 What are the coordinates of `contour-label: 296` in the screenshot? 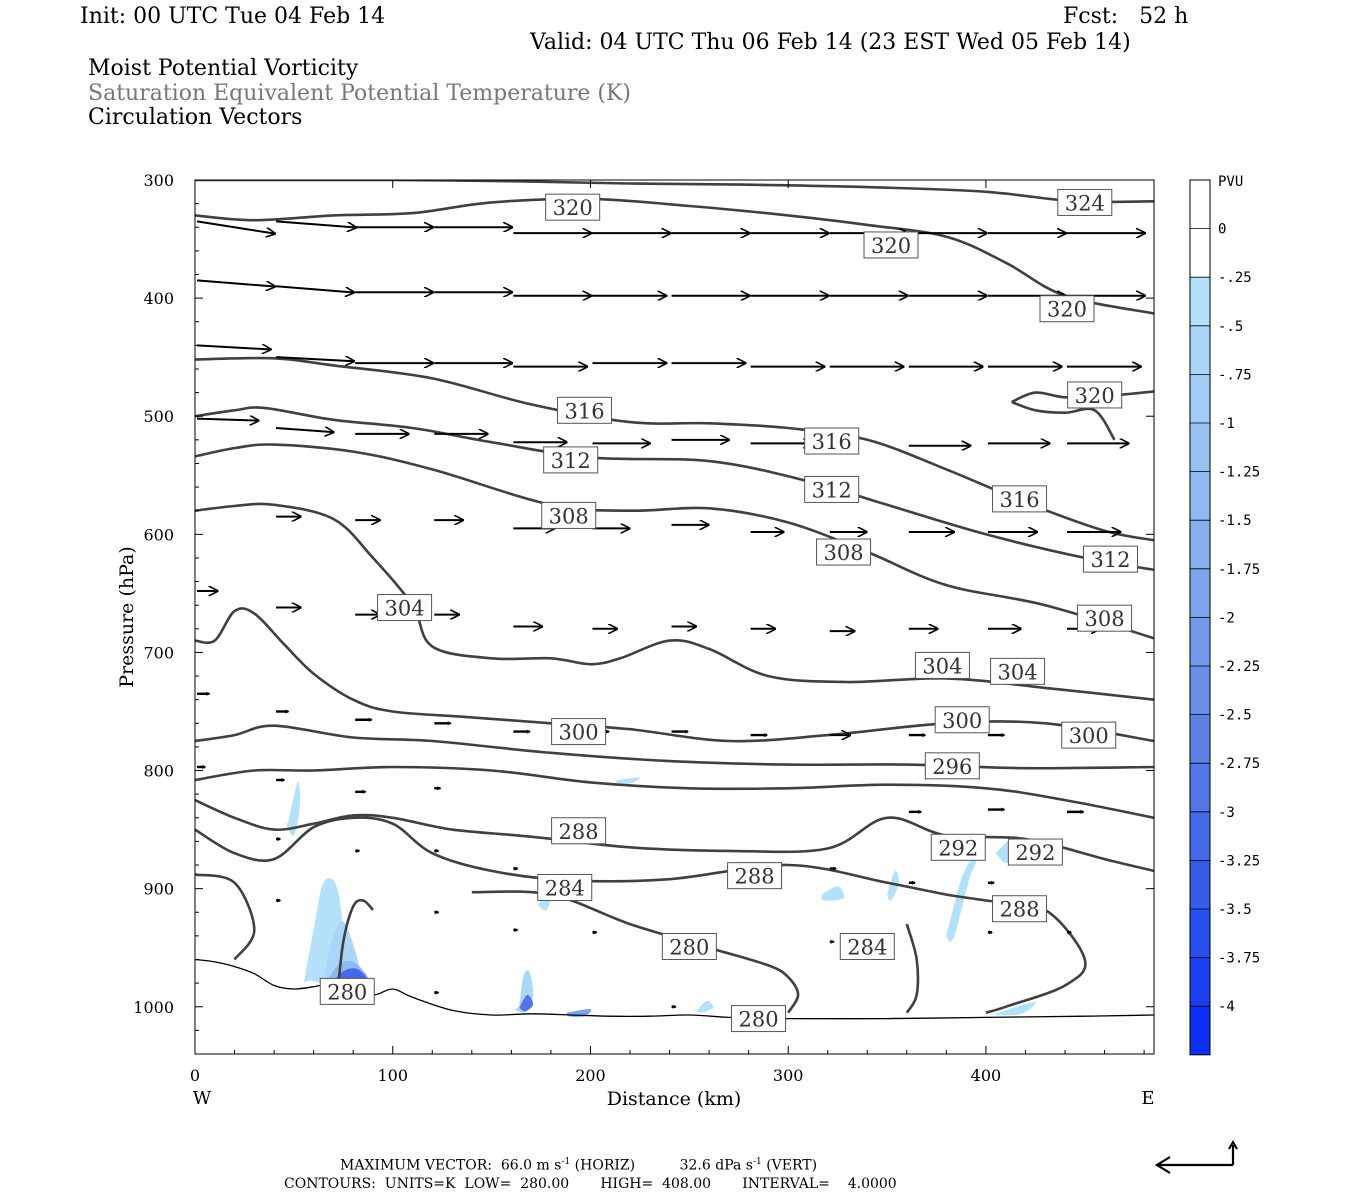 It's located at (952, 766).